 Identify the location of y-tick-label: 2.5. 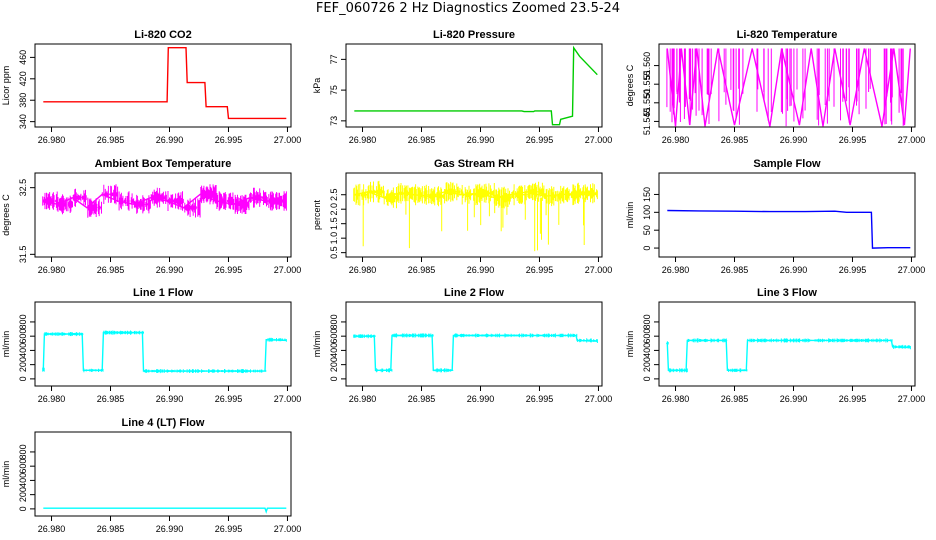
(334, 194).